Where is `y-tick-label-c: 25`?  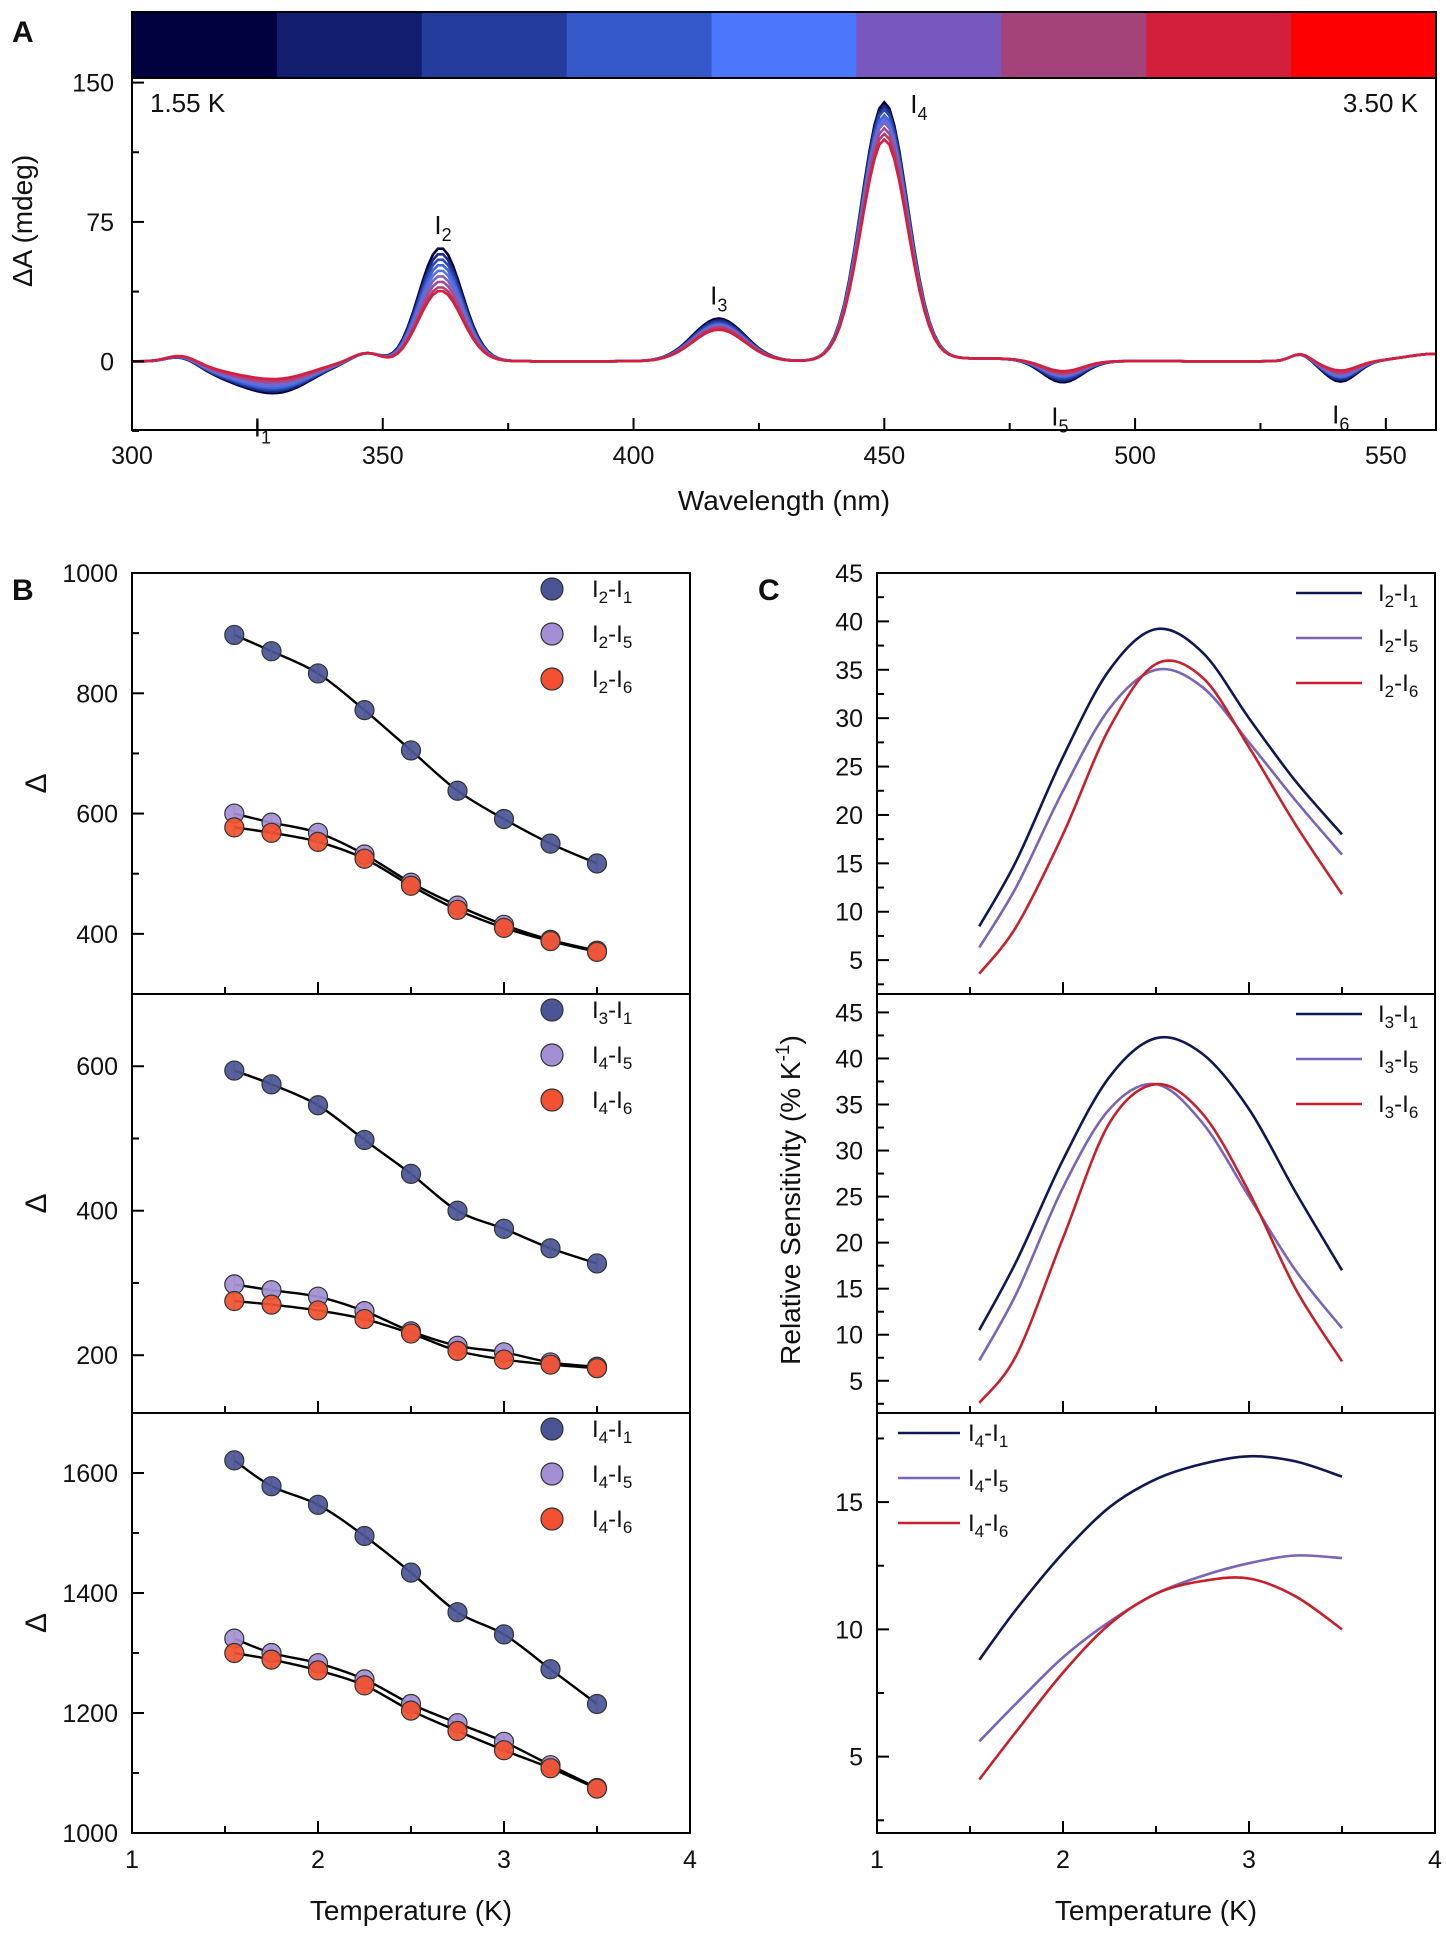 y-tick-label-c: 25 is located at coordinates (849, 768).